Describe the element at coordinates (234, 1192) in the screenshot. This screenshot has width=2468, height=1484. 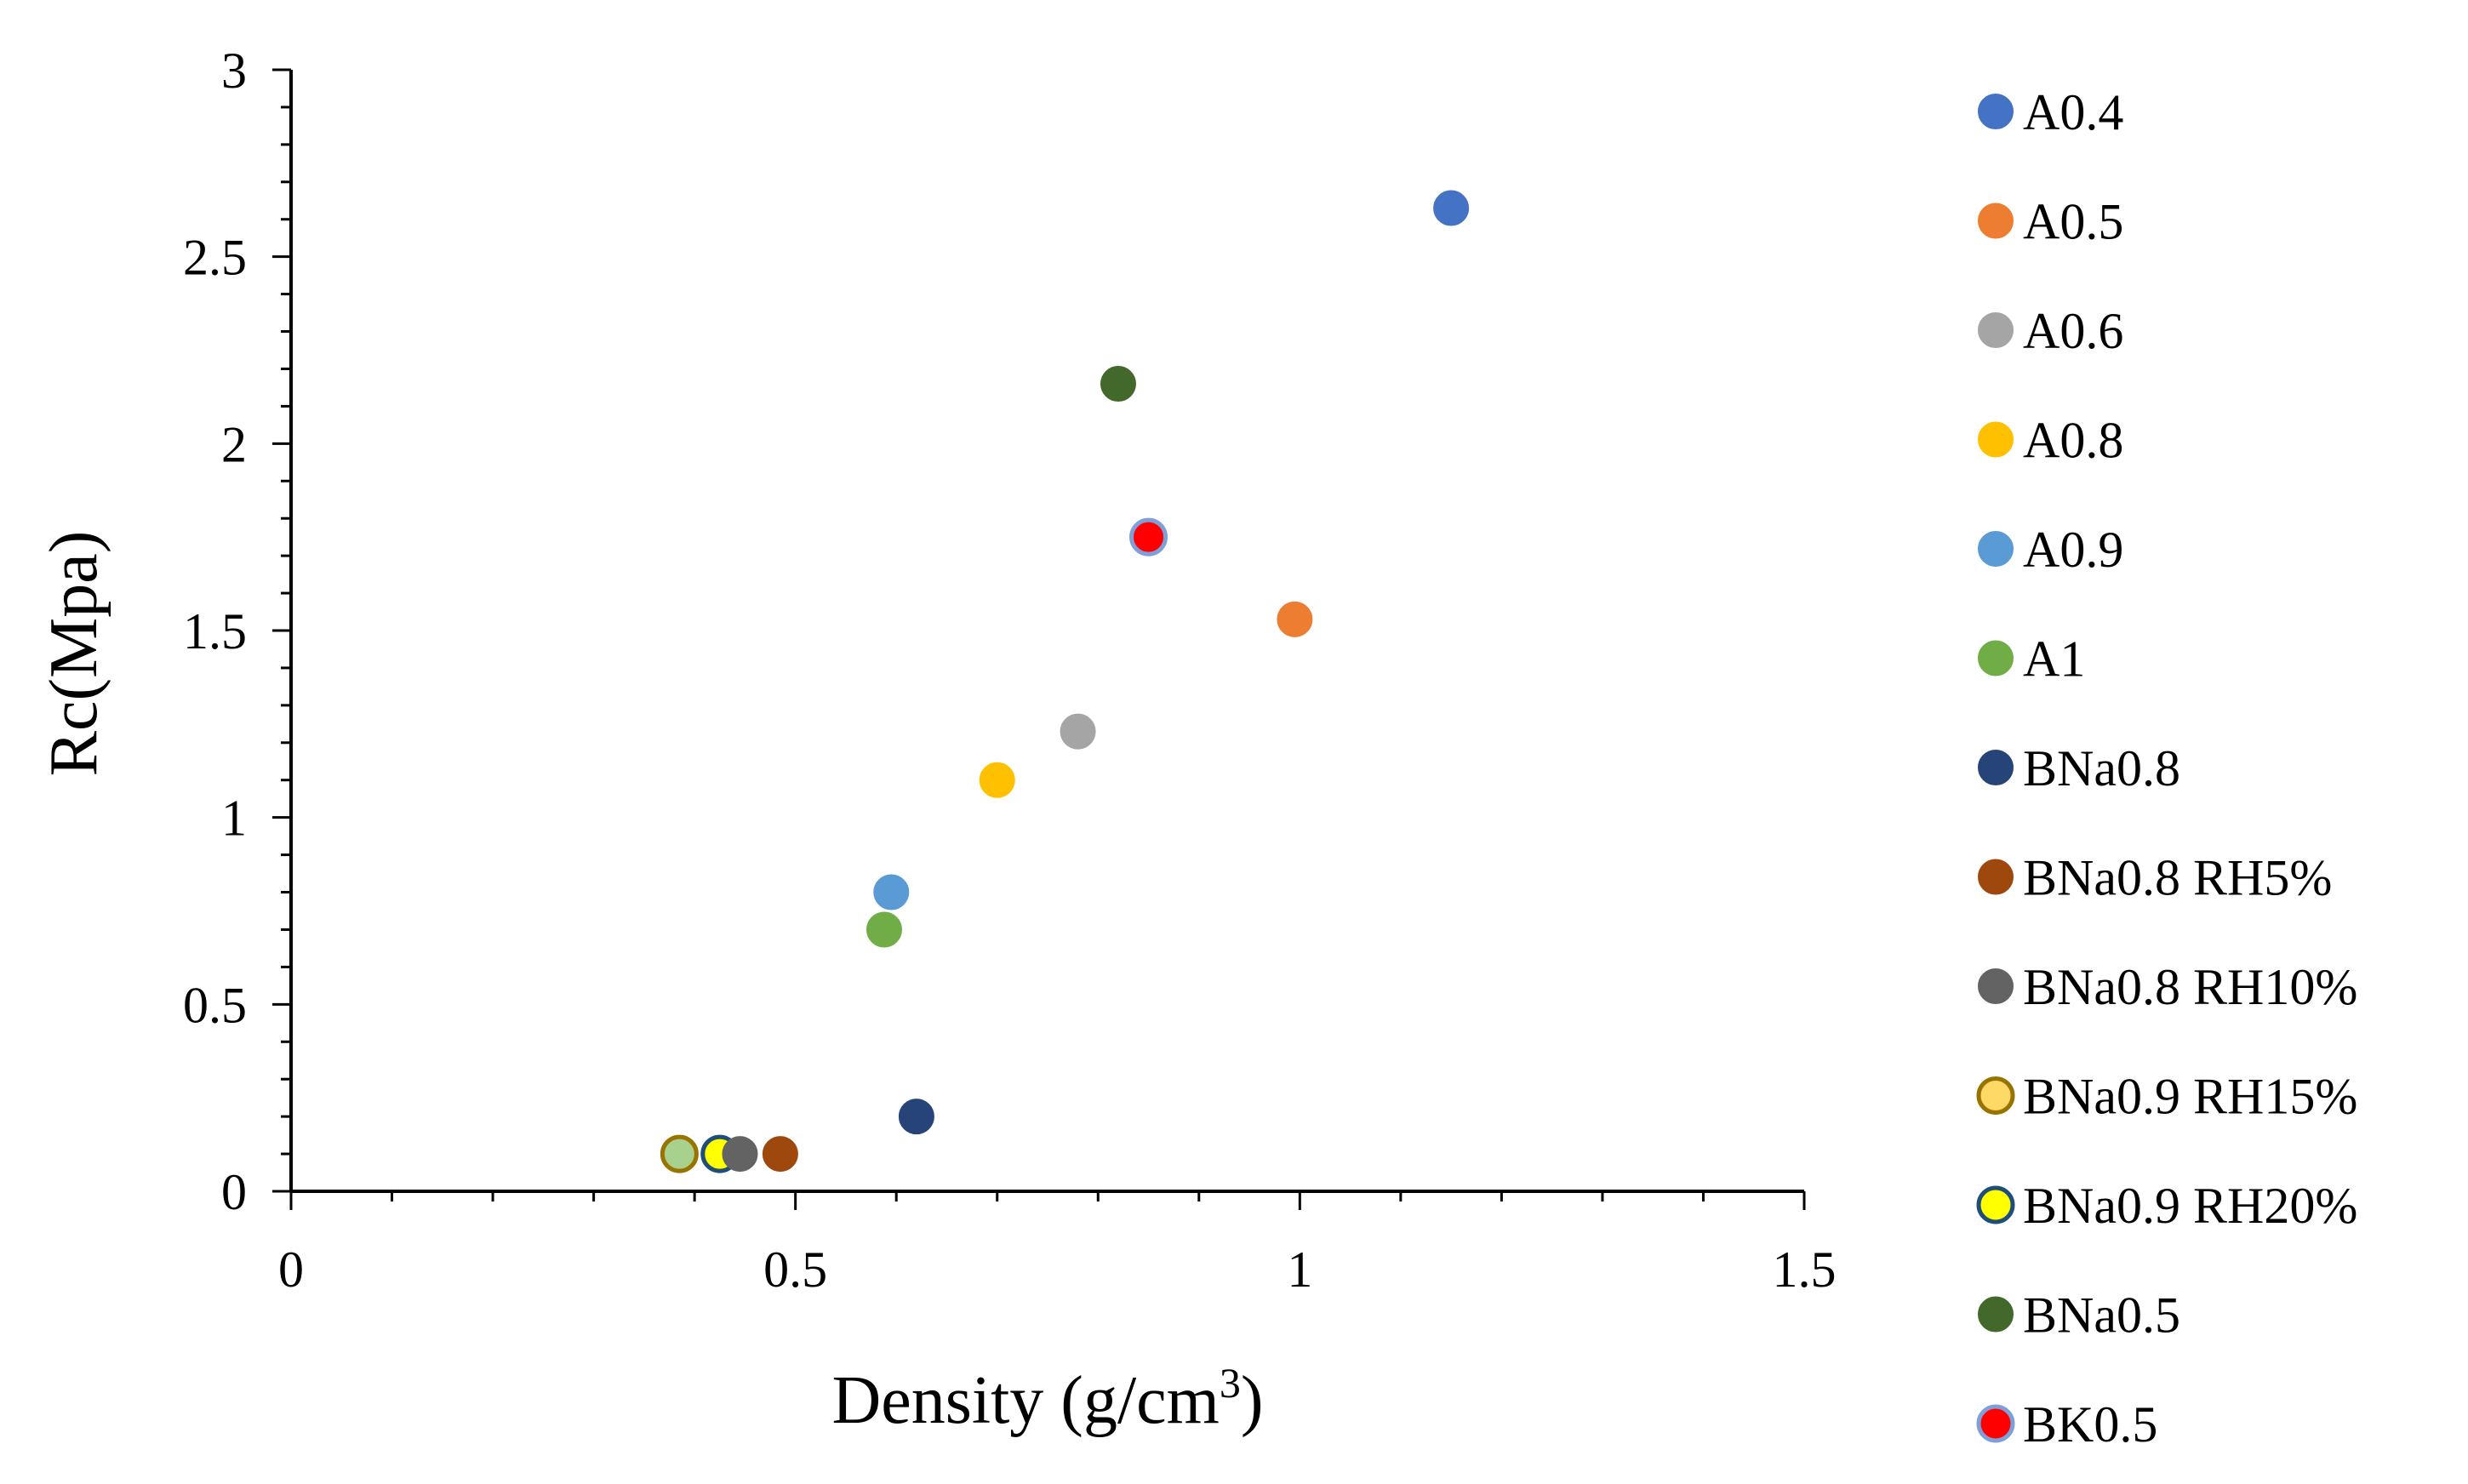
I see `y-tick-label: 0` at that location.